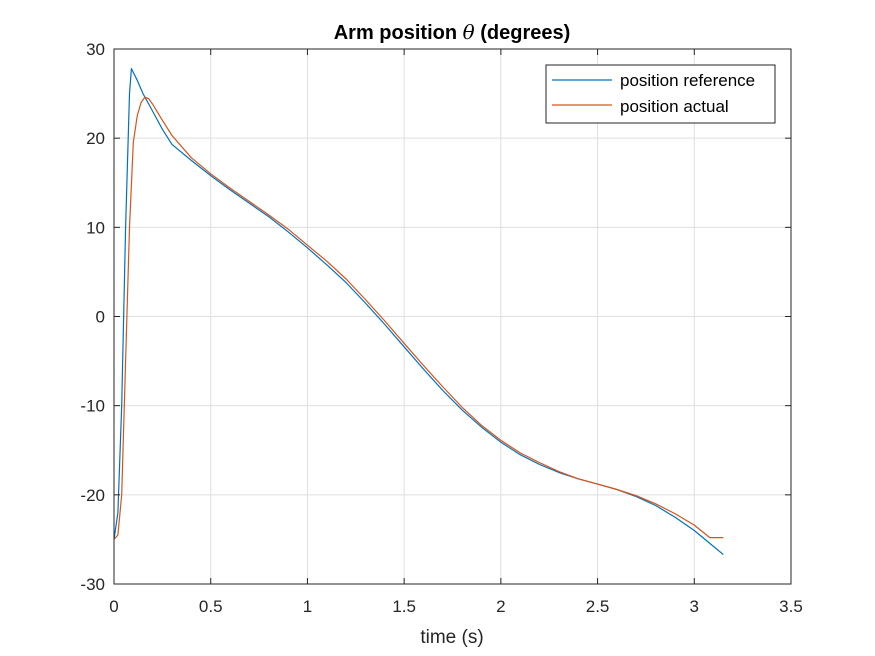 Image resolution: width=875 pixels, height=656 pixels. Describe the element at coordinates (95, 227) in the screenshot. I see `y-tick-label: 10` at that location.